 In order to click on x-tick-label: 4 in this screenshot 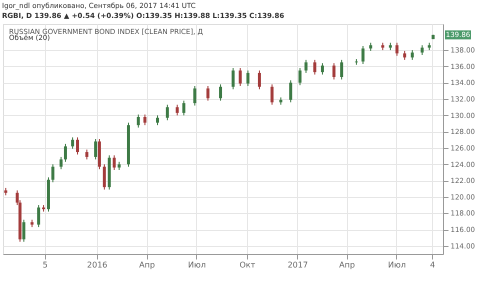, I will do `click(433, 265)`.